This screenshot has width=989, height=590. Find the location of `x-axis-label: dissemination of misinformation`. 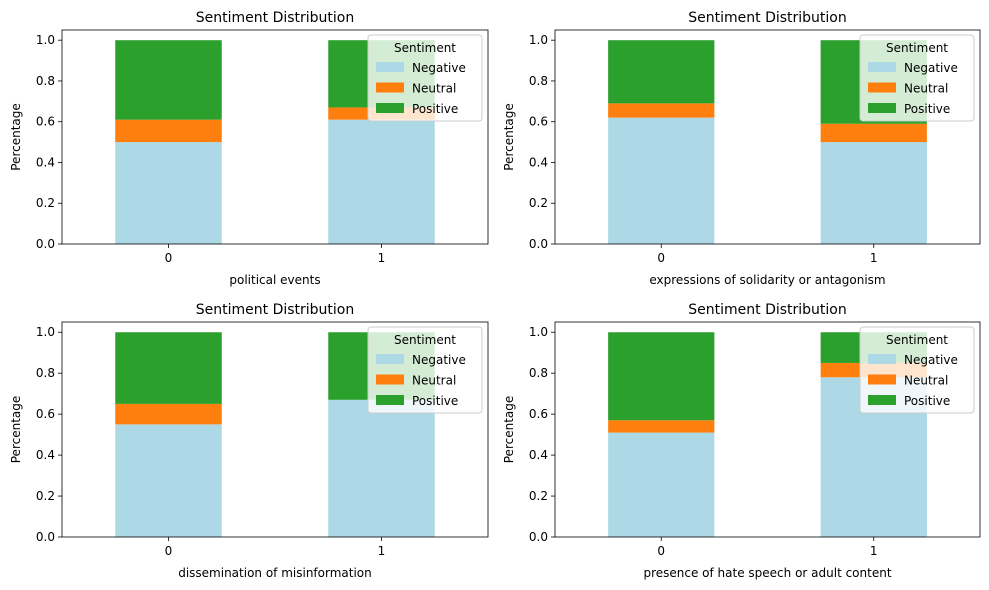

x-axis-label: dissemination of misinformation is located at coordinates (275, 573).